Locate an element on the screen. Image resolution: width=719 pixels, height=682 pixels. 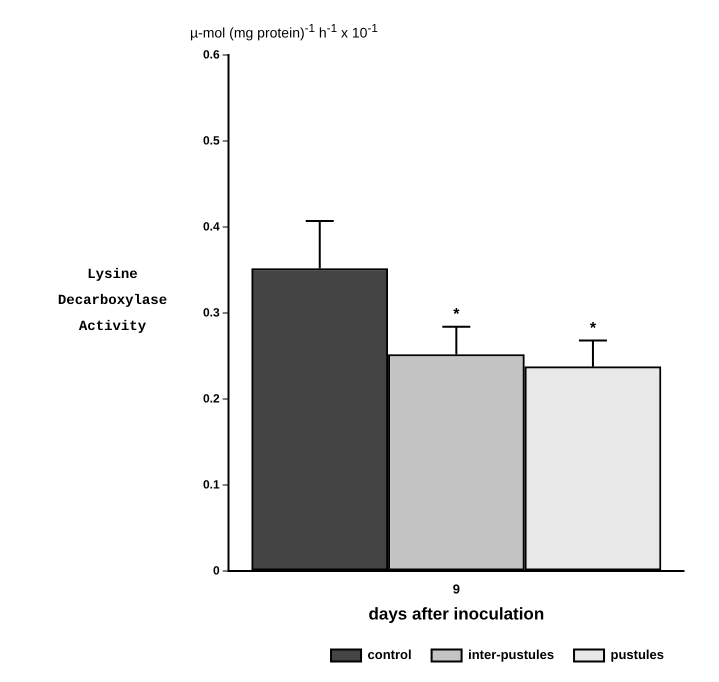
text: µ-mol (mg protein)$^{-1}$ h$^{-1}$ x 10$^{-1}$ is located at coordinates (284, 31).